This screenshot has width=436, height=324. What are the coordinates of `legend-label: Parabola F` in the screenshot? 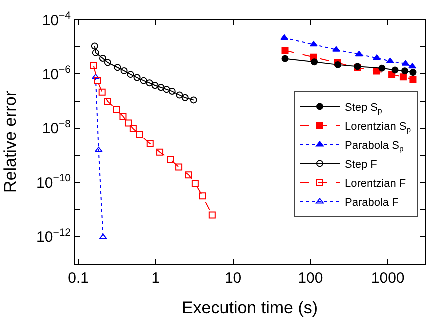 It's located at (372, 202).